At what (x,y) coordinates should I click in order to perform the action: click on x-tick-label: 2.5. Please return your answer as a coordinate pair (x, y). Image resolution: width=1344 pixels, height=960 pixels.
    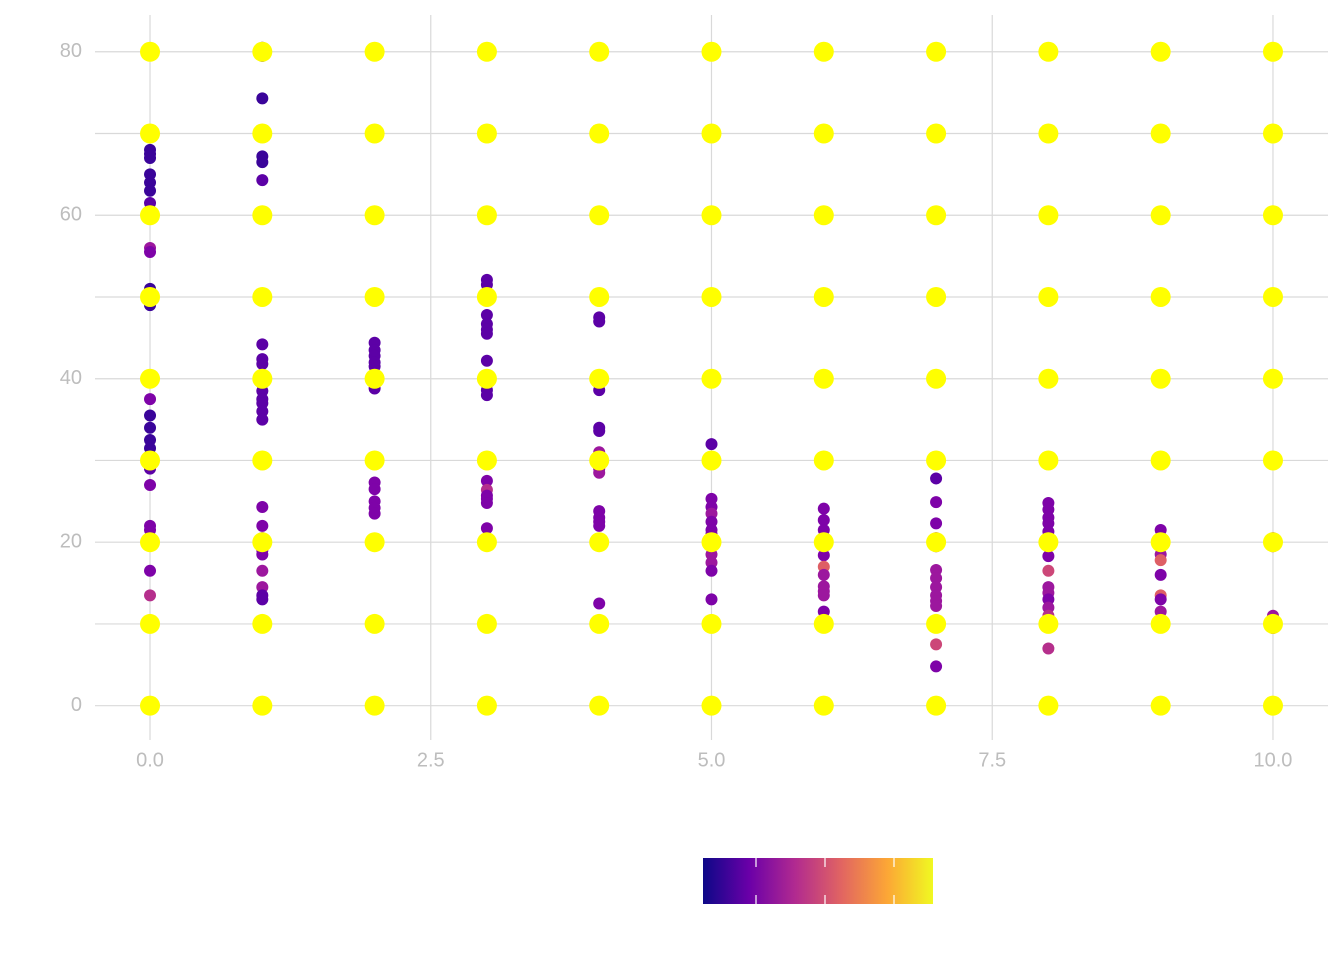
    Looking at the image, I should click on (431, 760).